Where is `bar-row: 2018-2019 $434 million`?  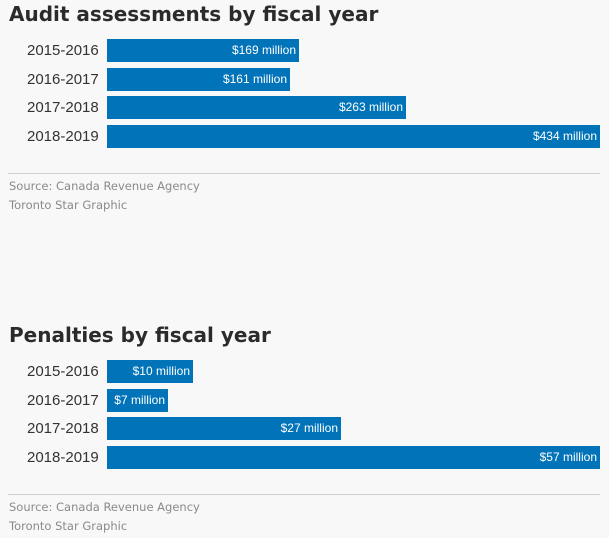
bar-row: 2018-2019 $434 million is located at coordinates (304, 136).